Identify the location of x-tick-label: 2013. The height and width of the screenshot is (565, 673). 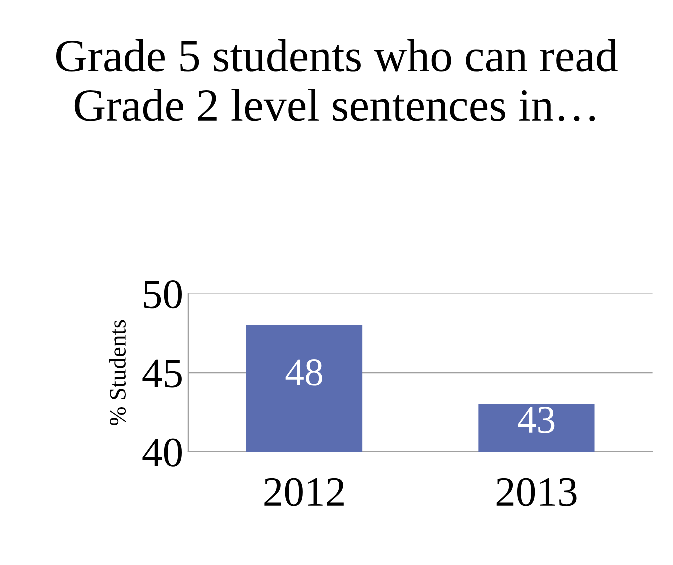
(536, 492).